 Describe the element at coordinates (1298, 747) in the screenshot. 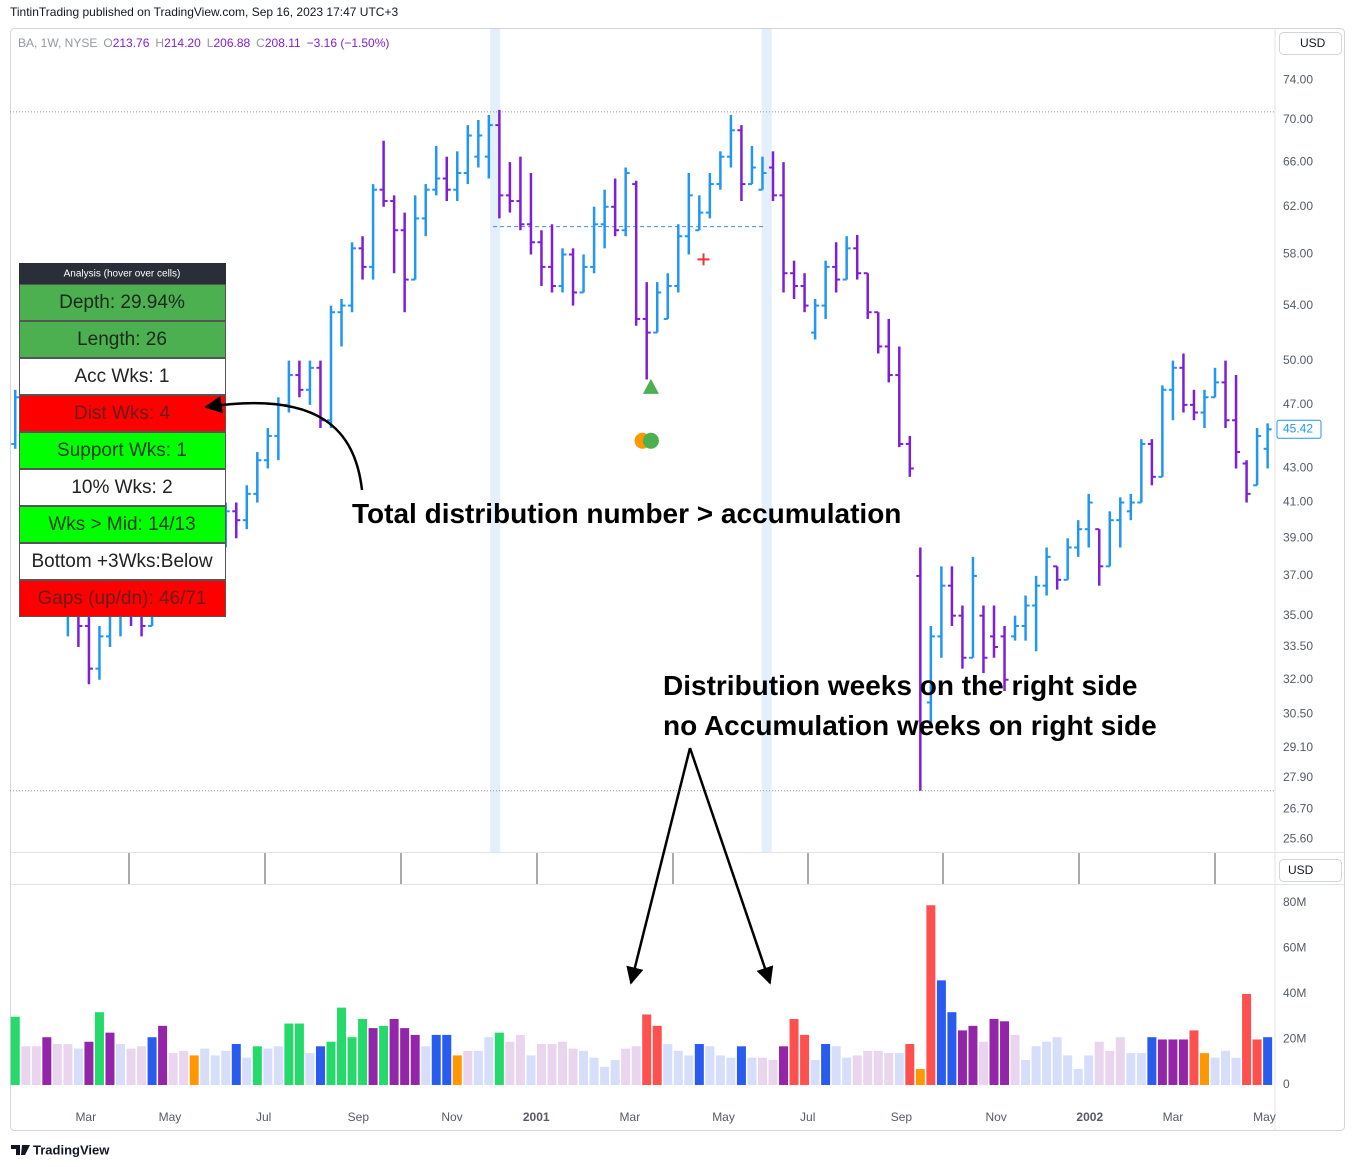

I see `y-tick-label: 29.10` at that location.